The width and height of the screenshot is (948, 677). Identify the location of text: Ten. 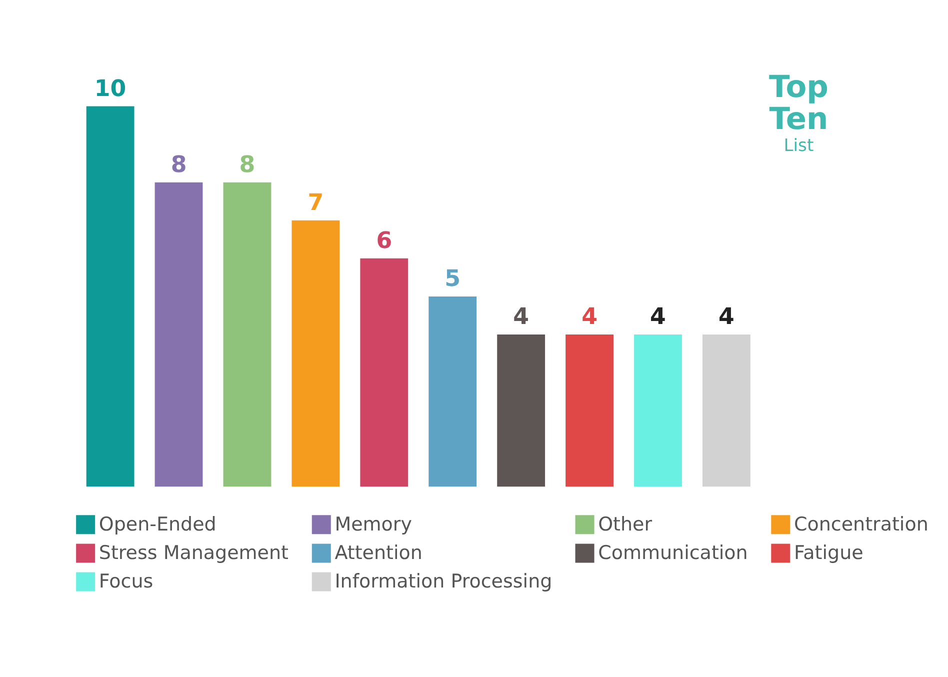
(798, 120).